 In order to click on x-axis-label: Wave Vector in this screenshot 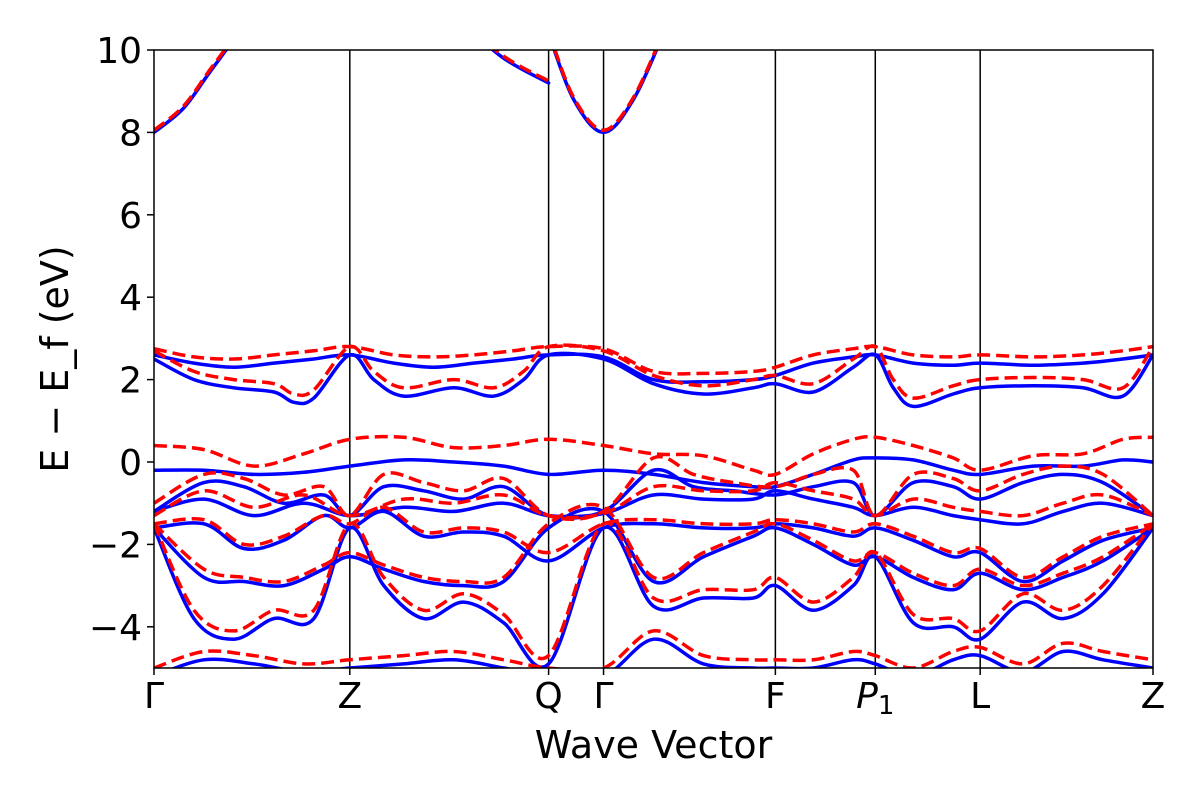, I will do `click(654, 745)`.